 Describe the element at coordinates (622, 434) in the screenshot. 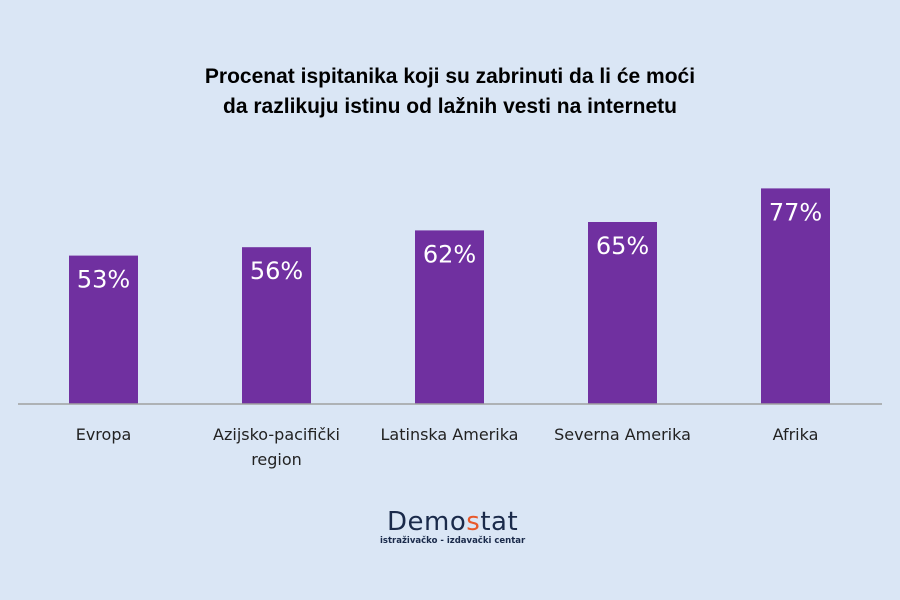

I see `category-label: Severna Amerika` at that location.